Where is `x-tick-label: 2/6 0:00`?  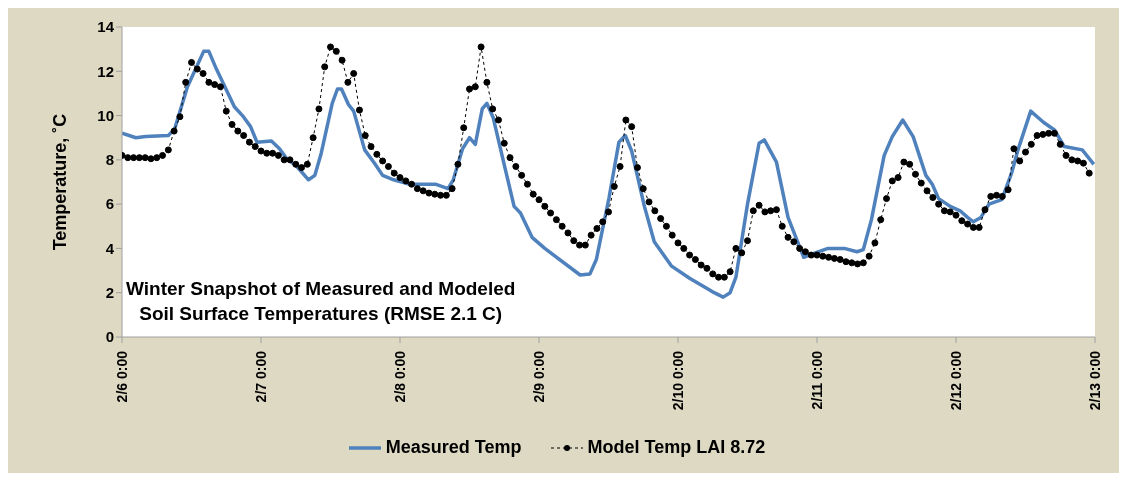 x-tick-label: 2/6 0:00 is located at coordinates (122, 376).